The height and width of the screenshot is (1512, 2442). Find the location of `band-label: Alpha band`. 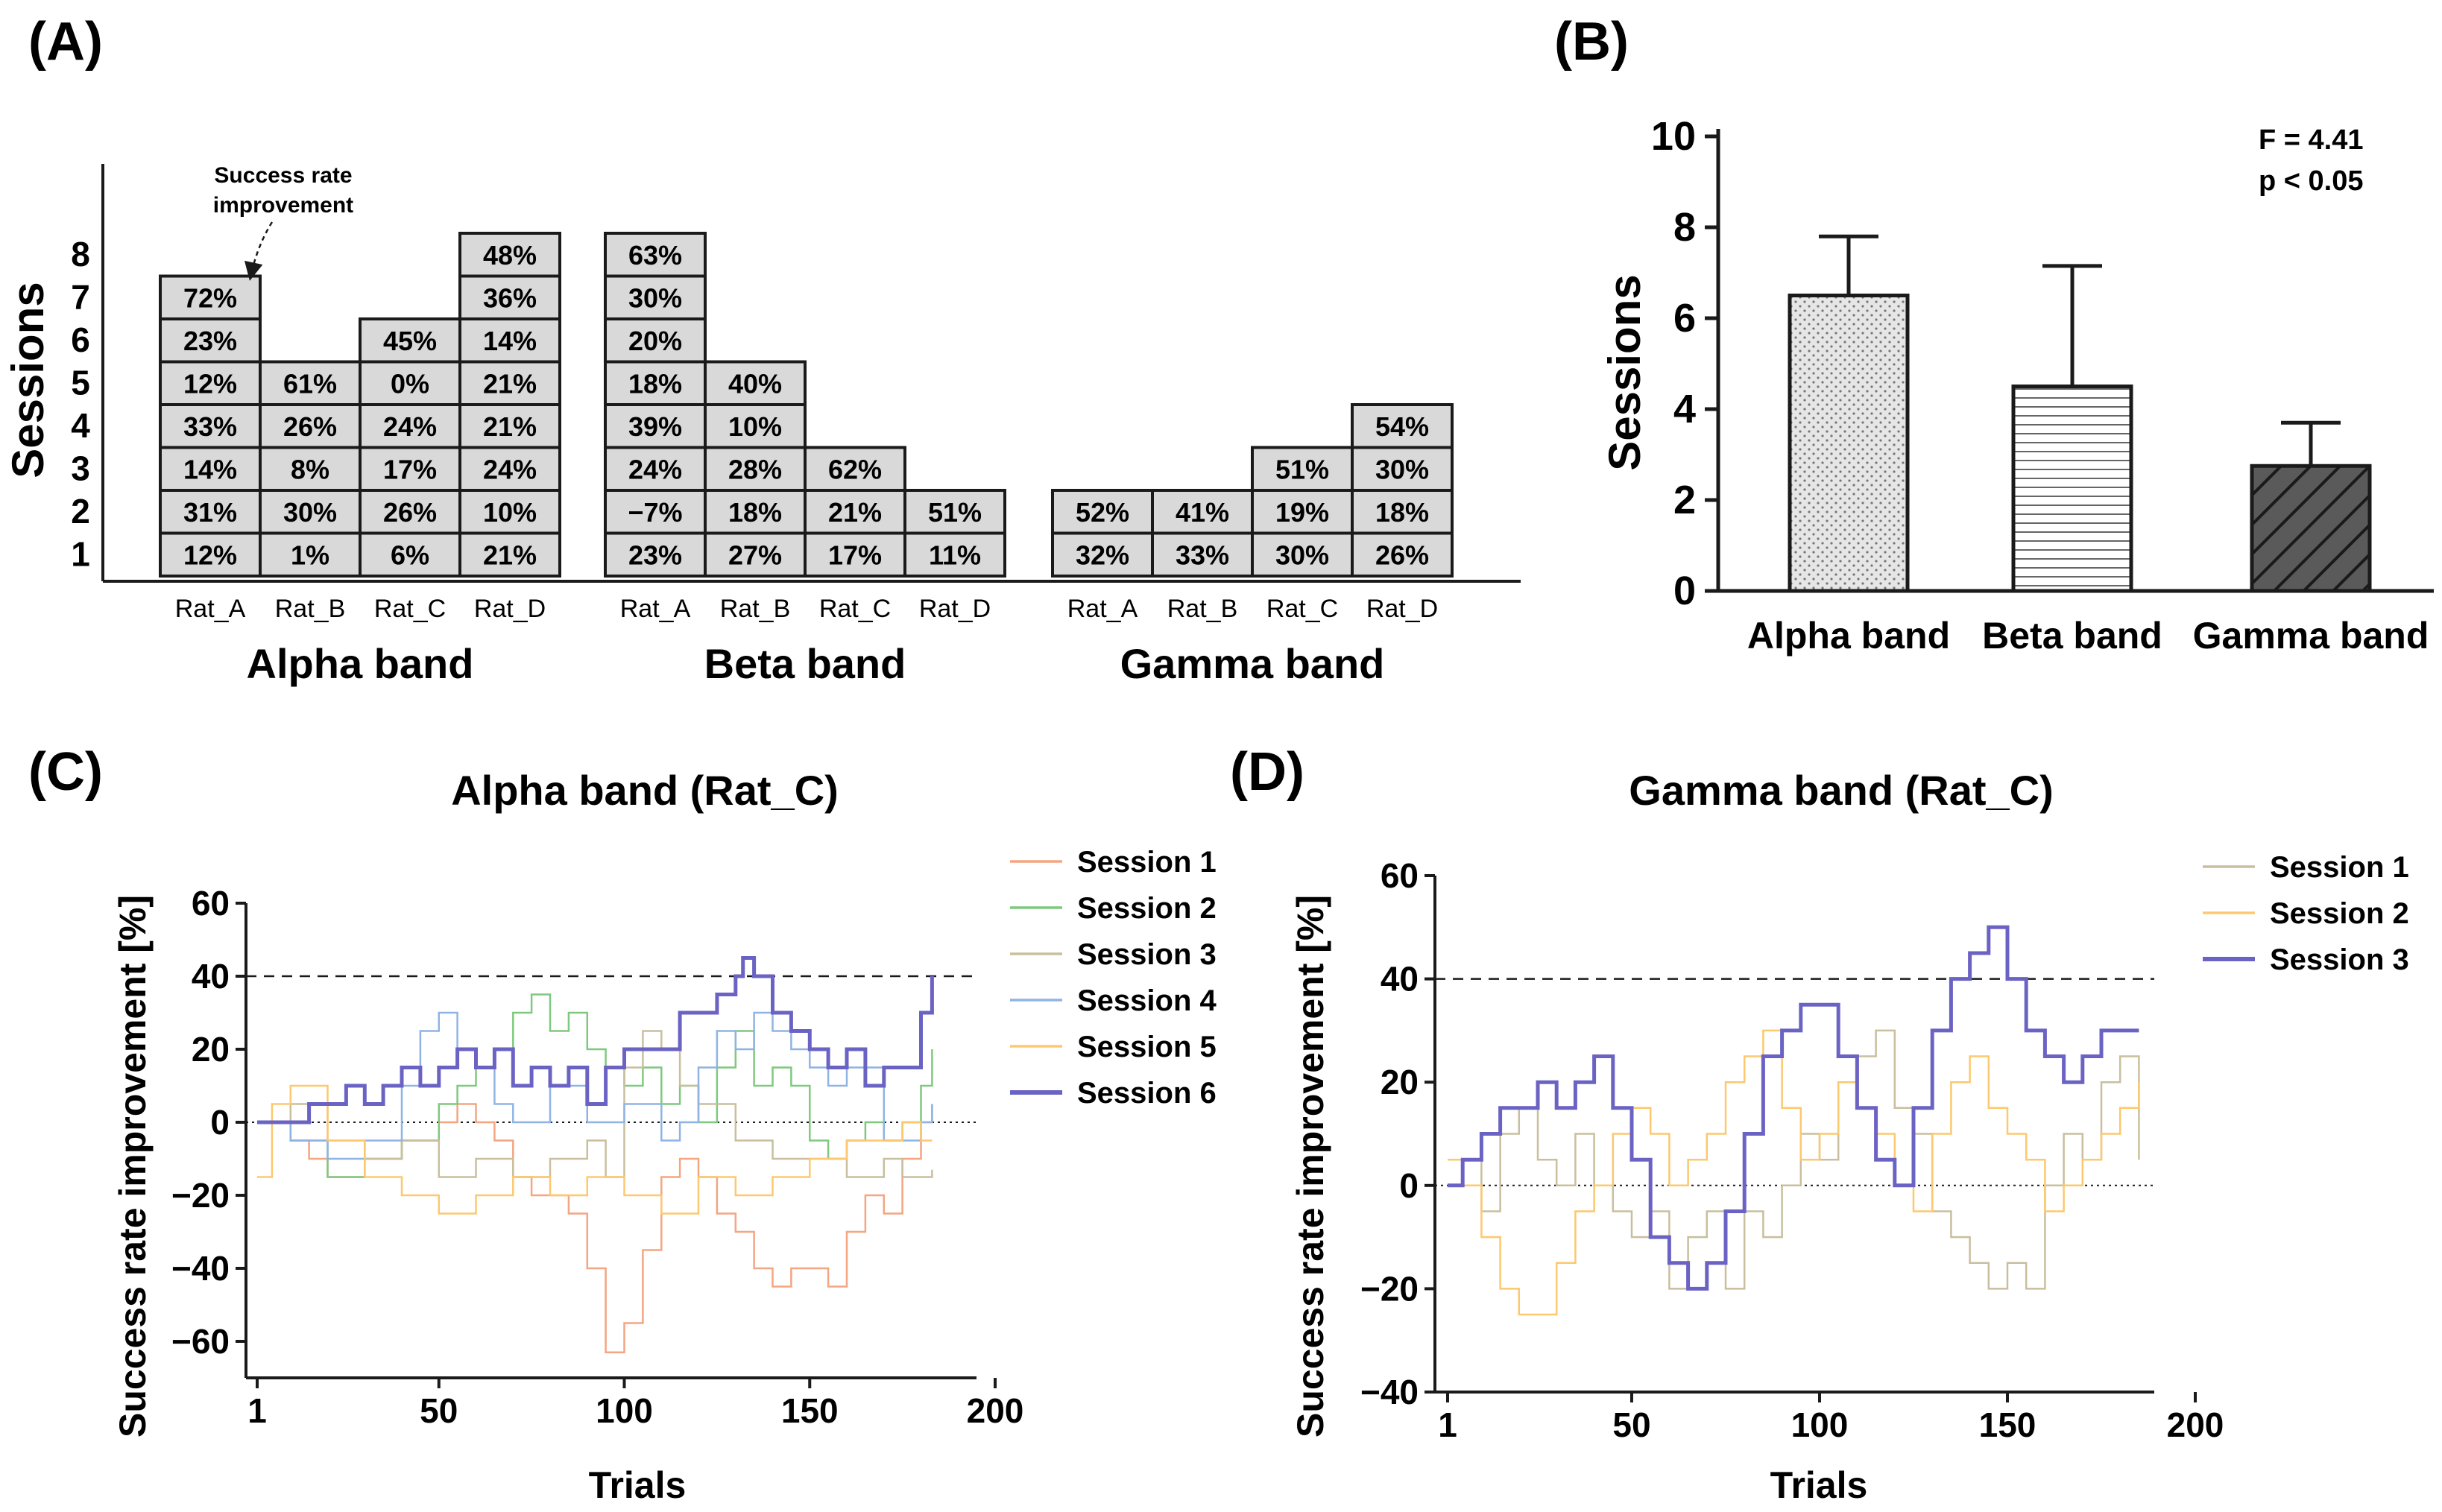

band-label: Alpha band is located at coordinates (361, 663).